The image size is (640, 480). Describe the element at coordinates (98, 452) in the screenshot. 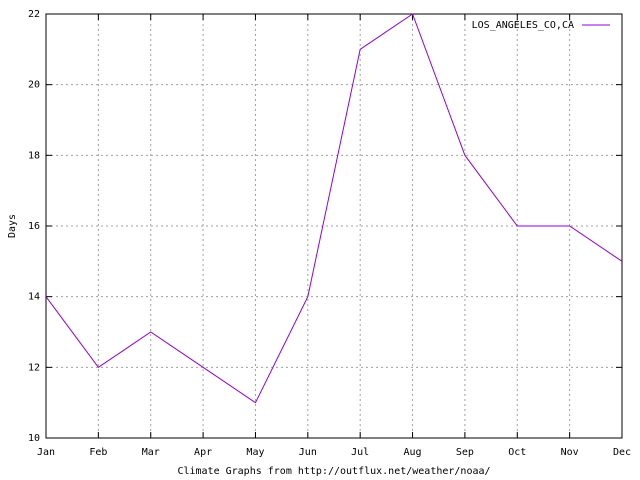

I see `x-tick-label: Feb` at that location.